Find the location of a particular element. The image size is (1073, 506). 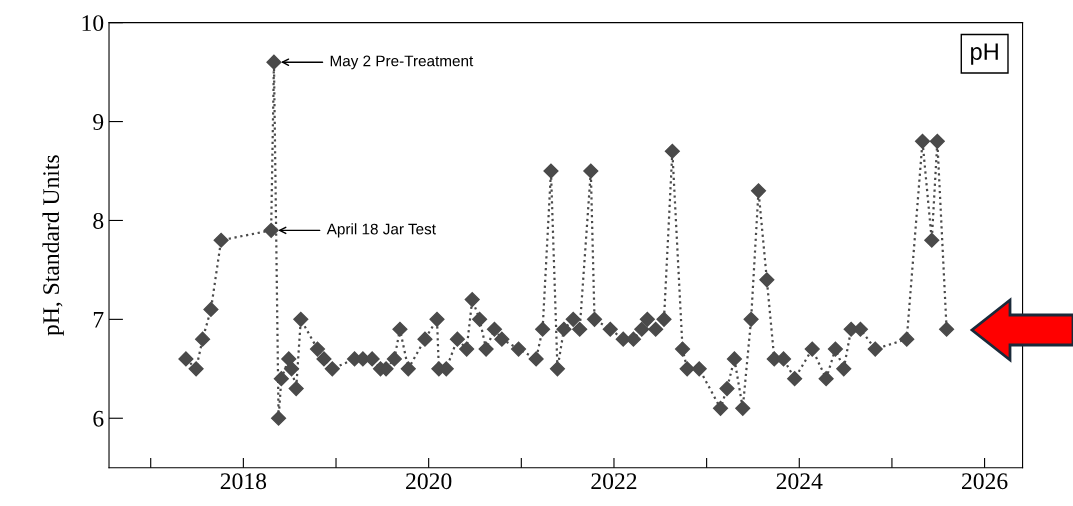

y-axis-title: pH, Standard Units is located at coordinates (53, 245).